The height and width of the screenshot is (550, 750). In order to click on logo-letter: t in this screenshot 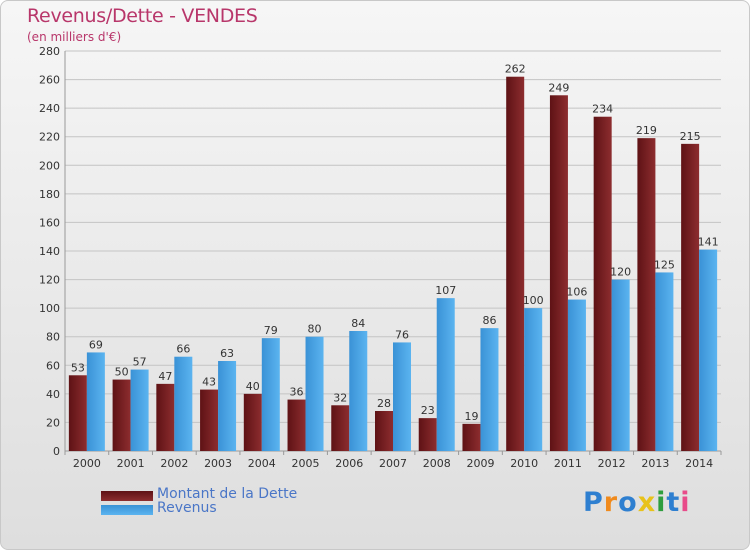, I will do `click(673, 502)`.